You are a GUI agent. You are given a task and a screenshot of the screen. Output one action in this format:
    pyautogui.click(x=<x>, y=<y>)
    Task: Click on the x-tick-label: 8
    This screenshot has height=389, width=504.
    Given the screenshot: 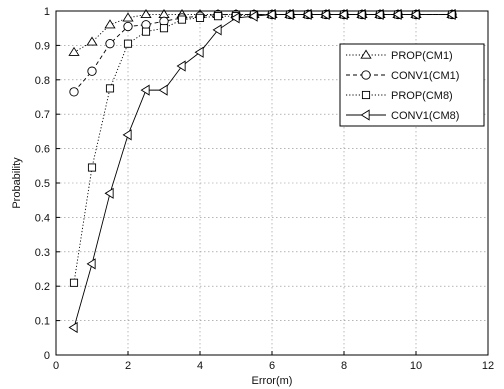 What is the action you would take?
    pyautogui.click(x=344, y=366)
    